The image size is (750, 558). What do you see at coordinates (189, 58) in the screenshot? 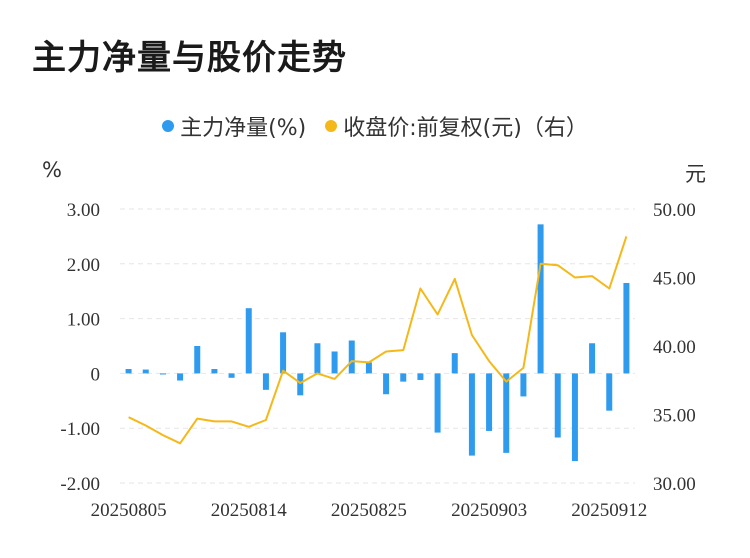
I see `chart-title: 主力净量与股价走势` at bounding box center [189, 58].